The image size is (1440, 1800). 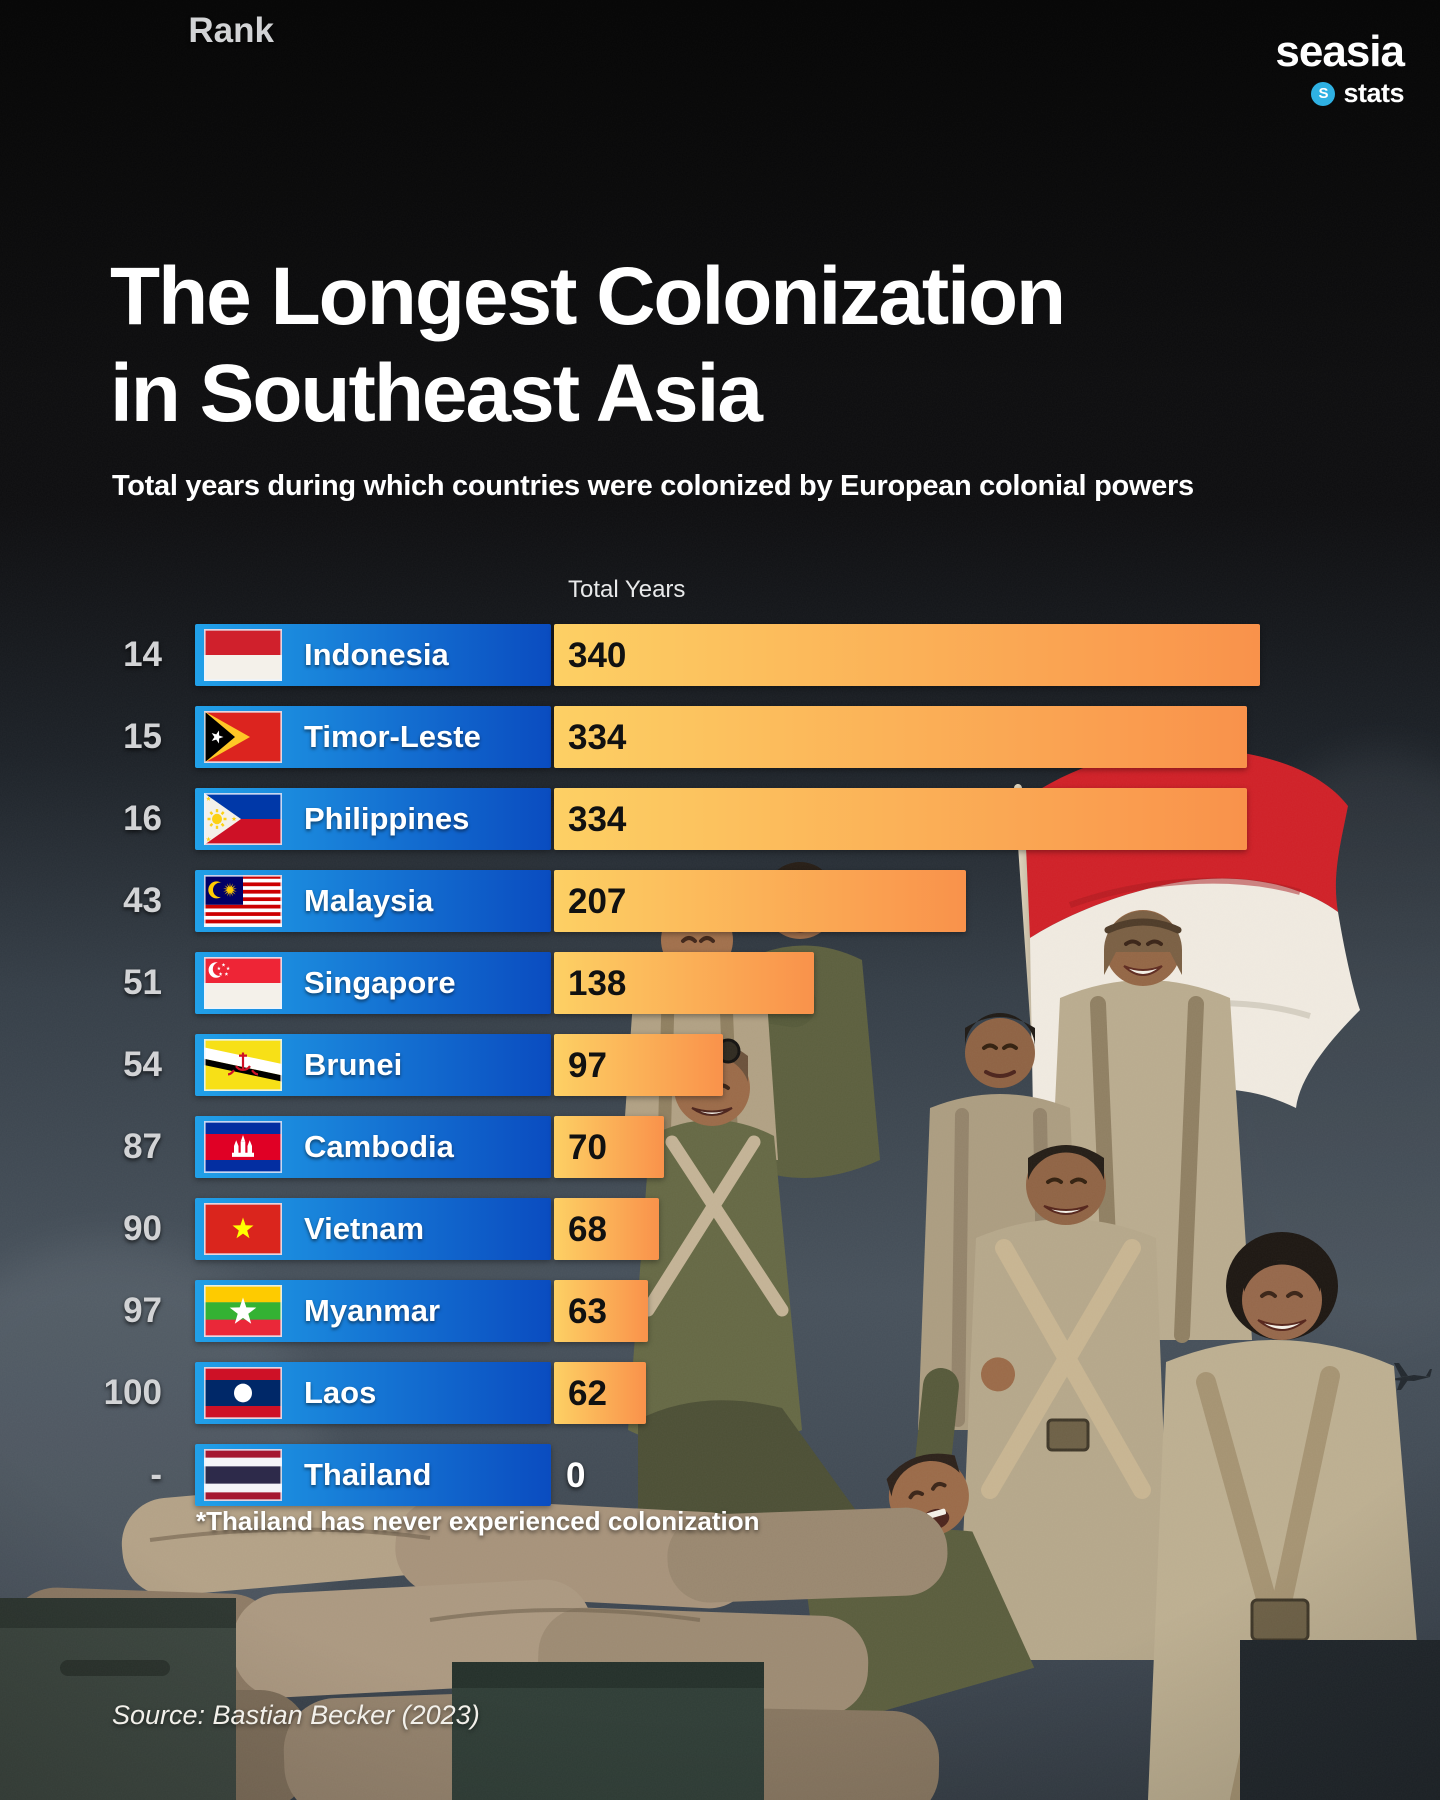 I want to click on table-row: 100 Laos 62, so click(x=720, y=1393).